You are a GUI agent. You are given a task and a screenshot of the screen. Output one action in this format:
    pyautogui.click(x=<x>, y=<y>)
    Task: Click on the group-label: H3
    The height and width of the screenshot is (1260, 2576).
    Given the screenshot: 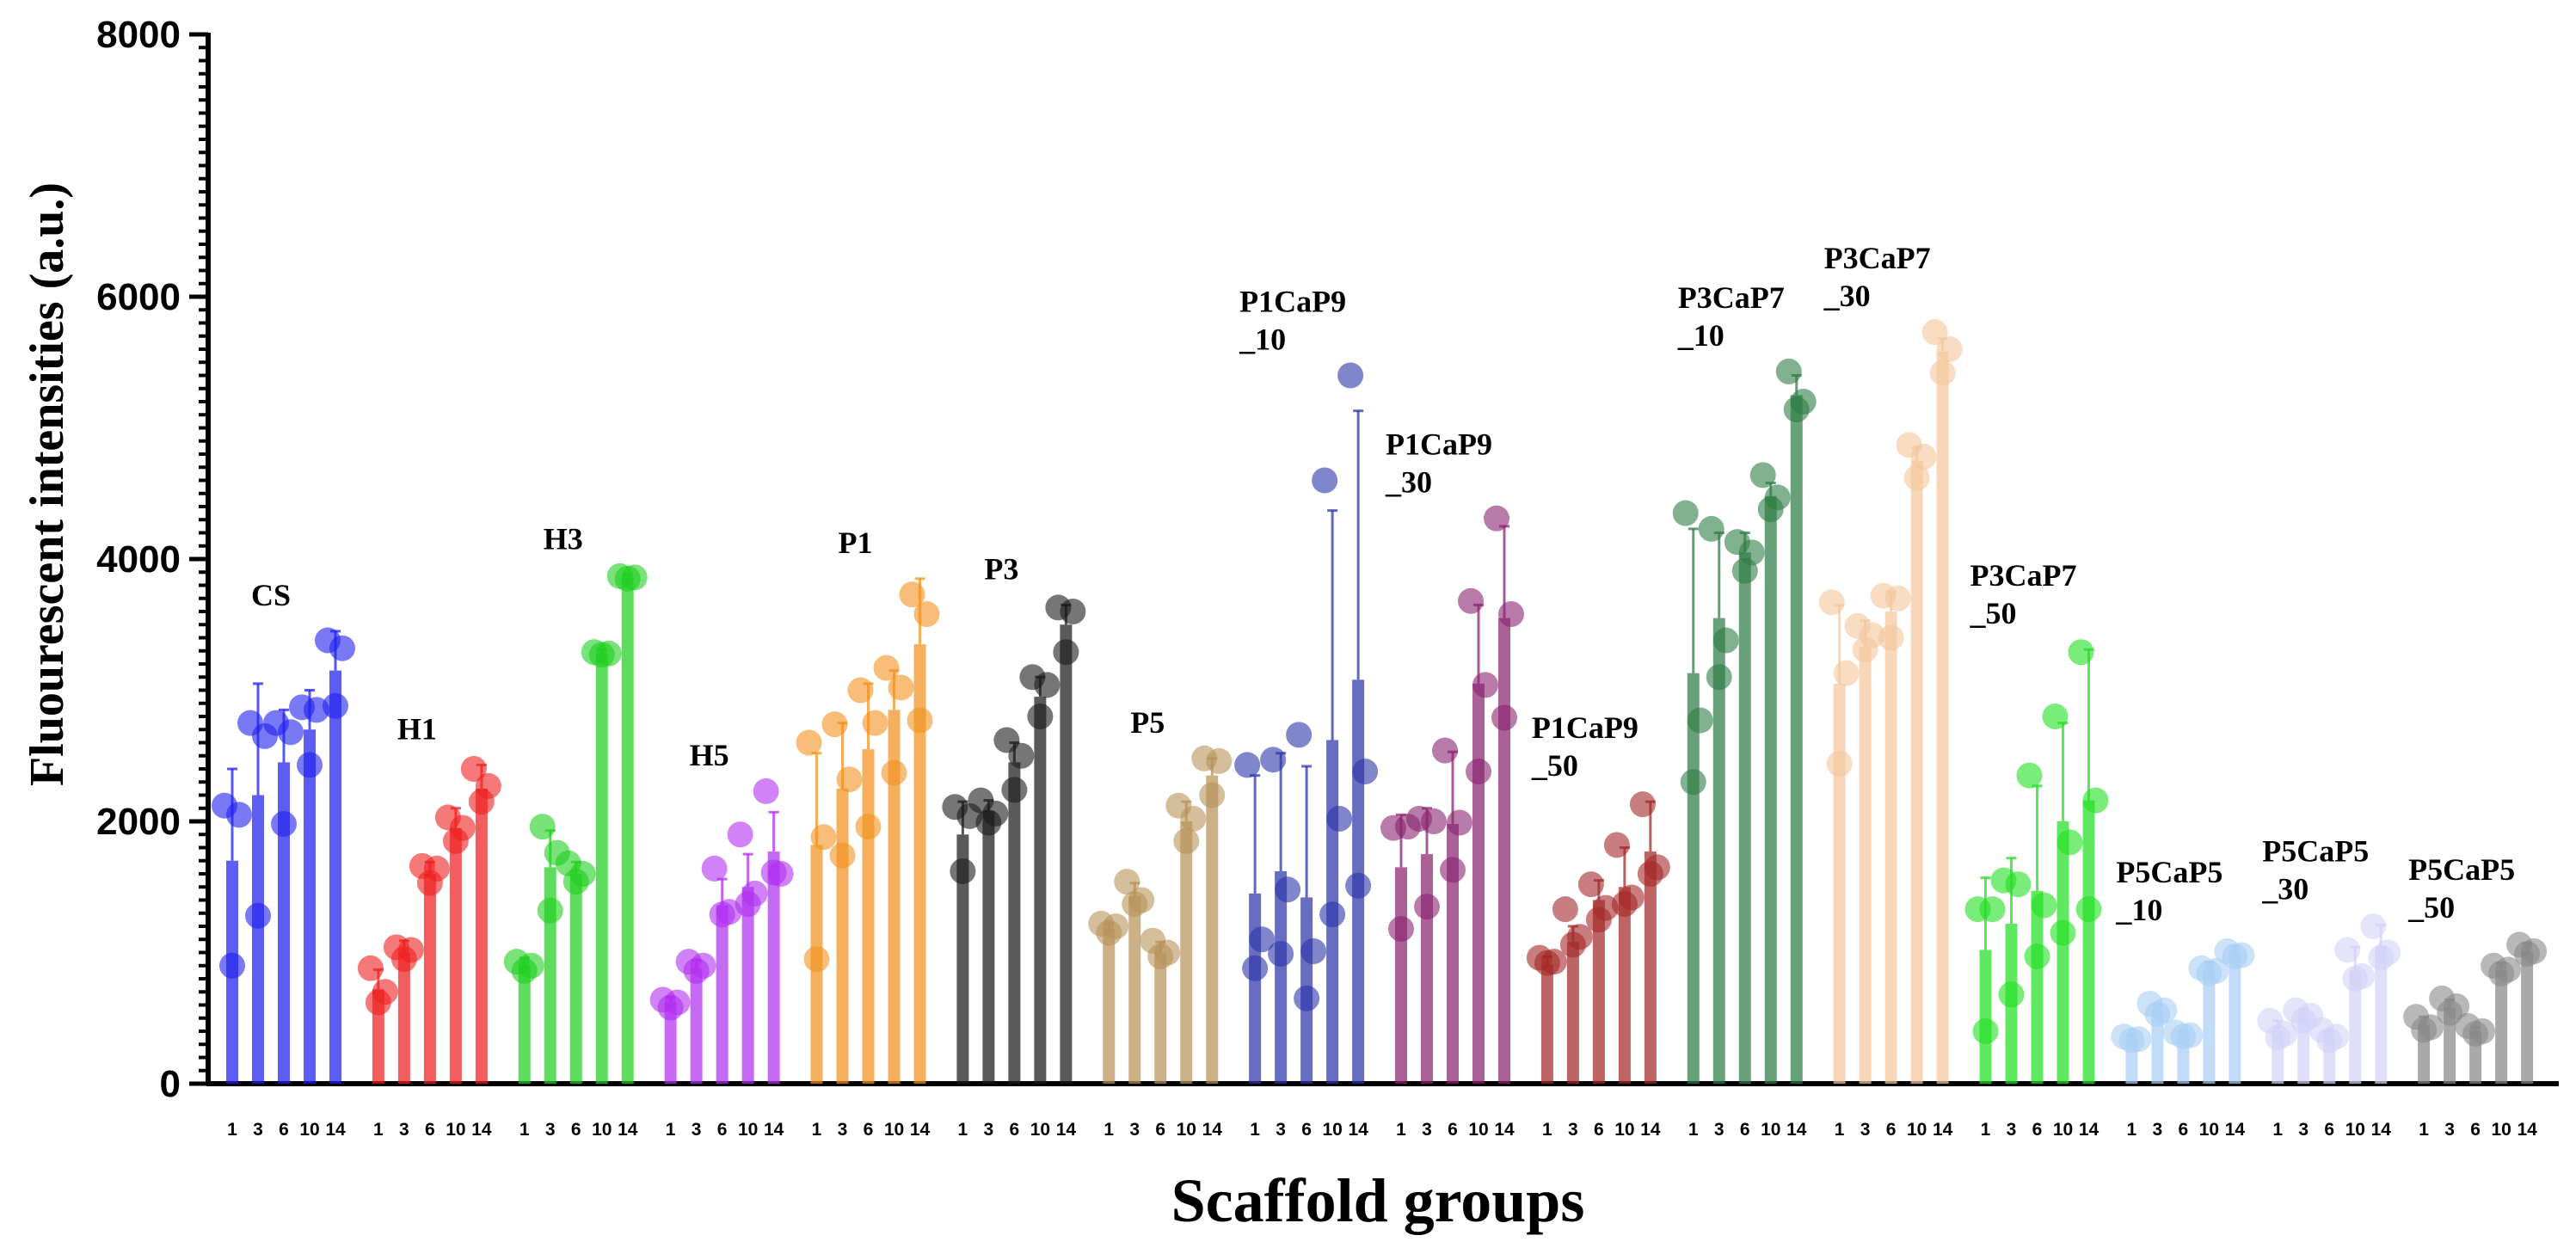 What is the action you would take?
    pyautogui.click(x=563, y=539)
    